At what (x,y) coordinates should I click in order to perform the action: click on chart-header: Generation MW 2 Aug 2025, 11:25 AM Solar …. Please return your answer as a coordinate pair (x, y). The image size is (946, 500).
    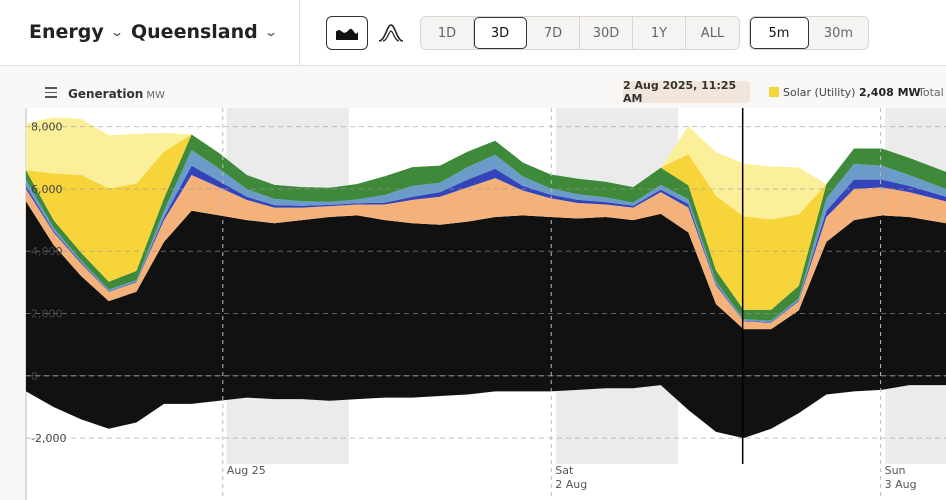
    Looking at the image, I should click on (473, 93).